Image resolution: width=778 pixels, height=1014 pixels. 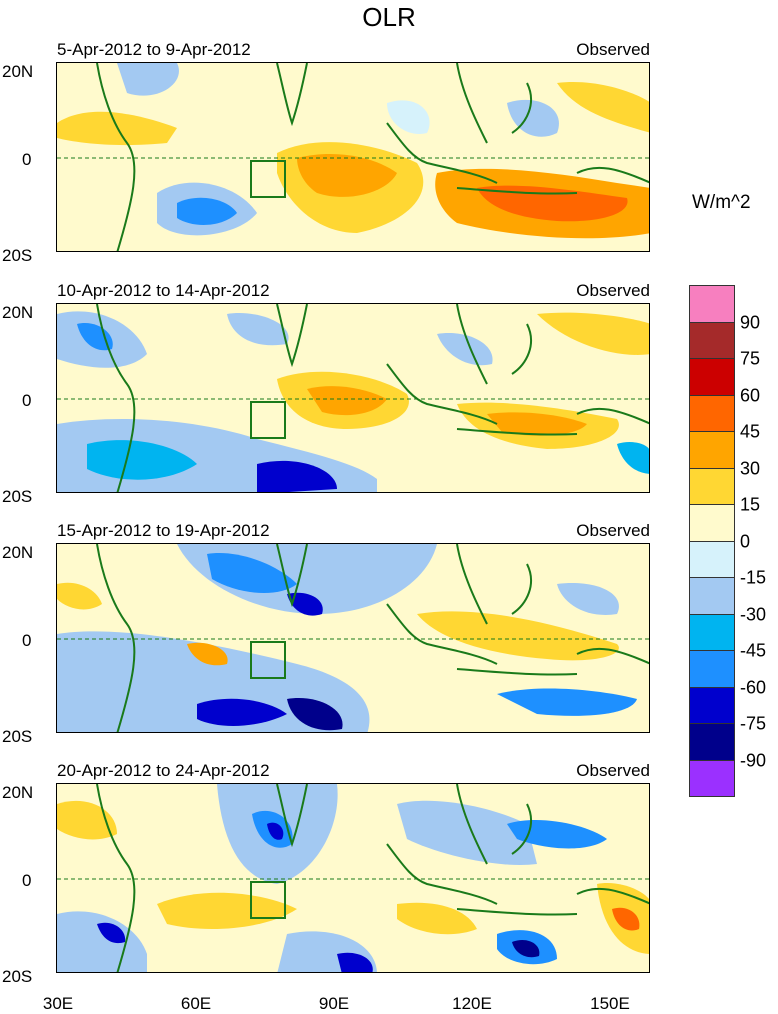 I want to click on figure-title: OLR, so click(x=389, y=17).